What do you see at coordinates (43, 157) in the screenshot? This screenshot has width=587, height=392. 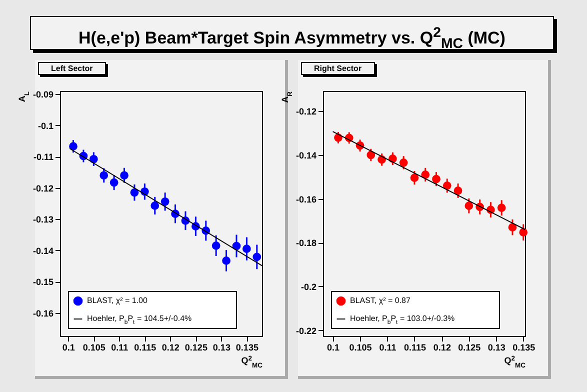 I see `y-tick-label: -0.11` at bounding box center [43, 157].